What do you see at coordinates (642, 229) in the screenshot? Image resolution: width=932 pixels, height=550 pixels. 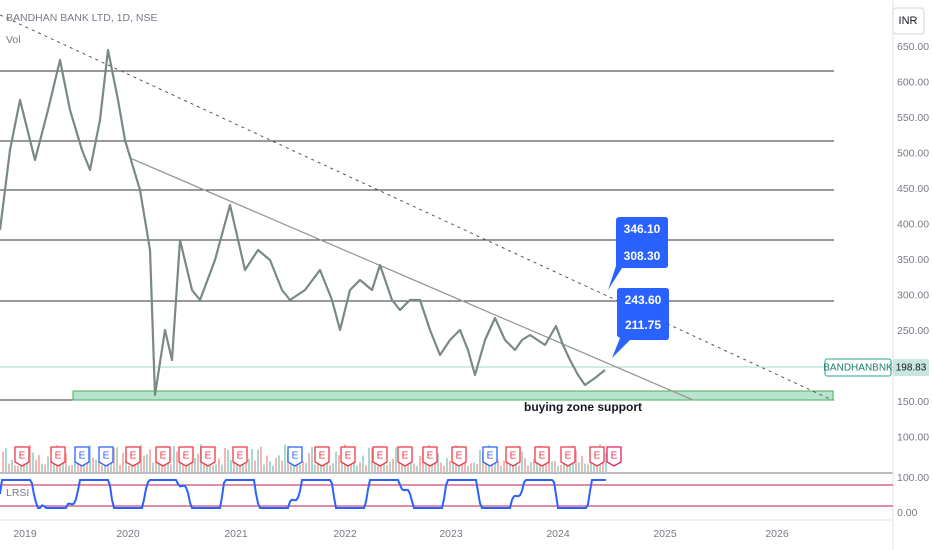 I see `callout-value: 346.10` at bounding box center [642, 229].